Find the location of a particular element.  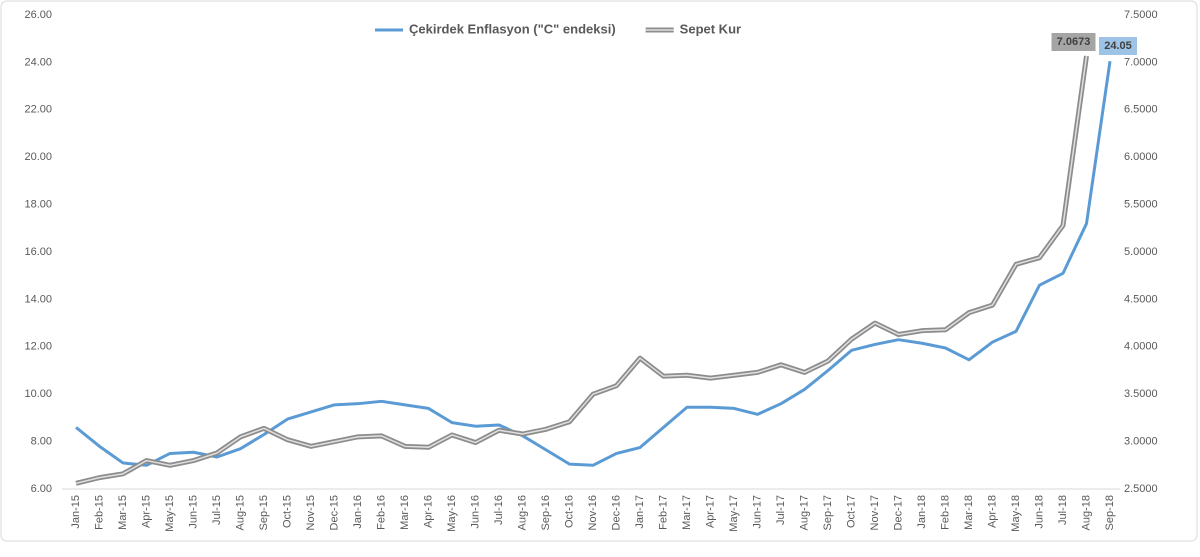

x-tick-label: Sep-15 is located at coordinates (264, 512).